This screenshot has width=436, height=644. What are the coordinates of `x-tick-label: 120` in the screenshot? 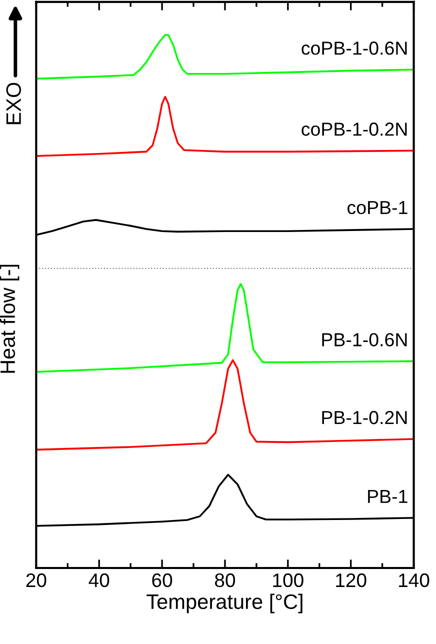 It's located at (351, 580).